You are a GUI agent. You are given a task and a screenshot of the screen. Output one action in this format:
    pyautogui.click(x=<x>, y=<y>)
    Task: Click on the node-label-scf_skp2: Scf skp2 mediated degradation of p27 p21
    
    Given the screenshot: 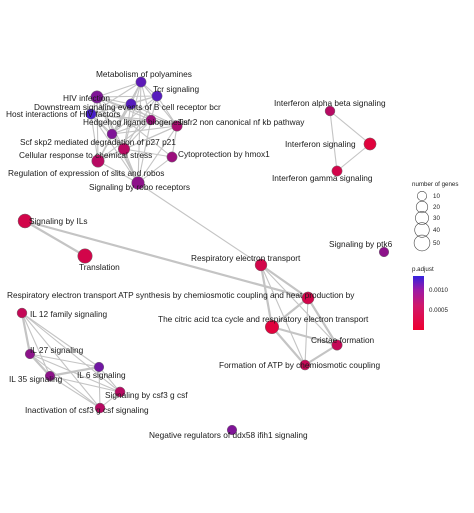 What is the action you would take?
    pyautogui.click(x=98, y=142)
    